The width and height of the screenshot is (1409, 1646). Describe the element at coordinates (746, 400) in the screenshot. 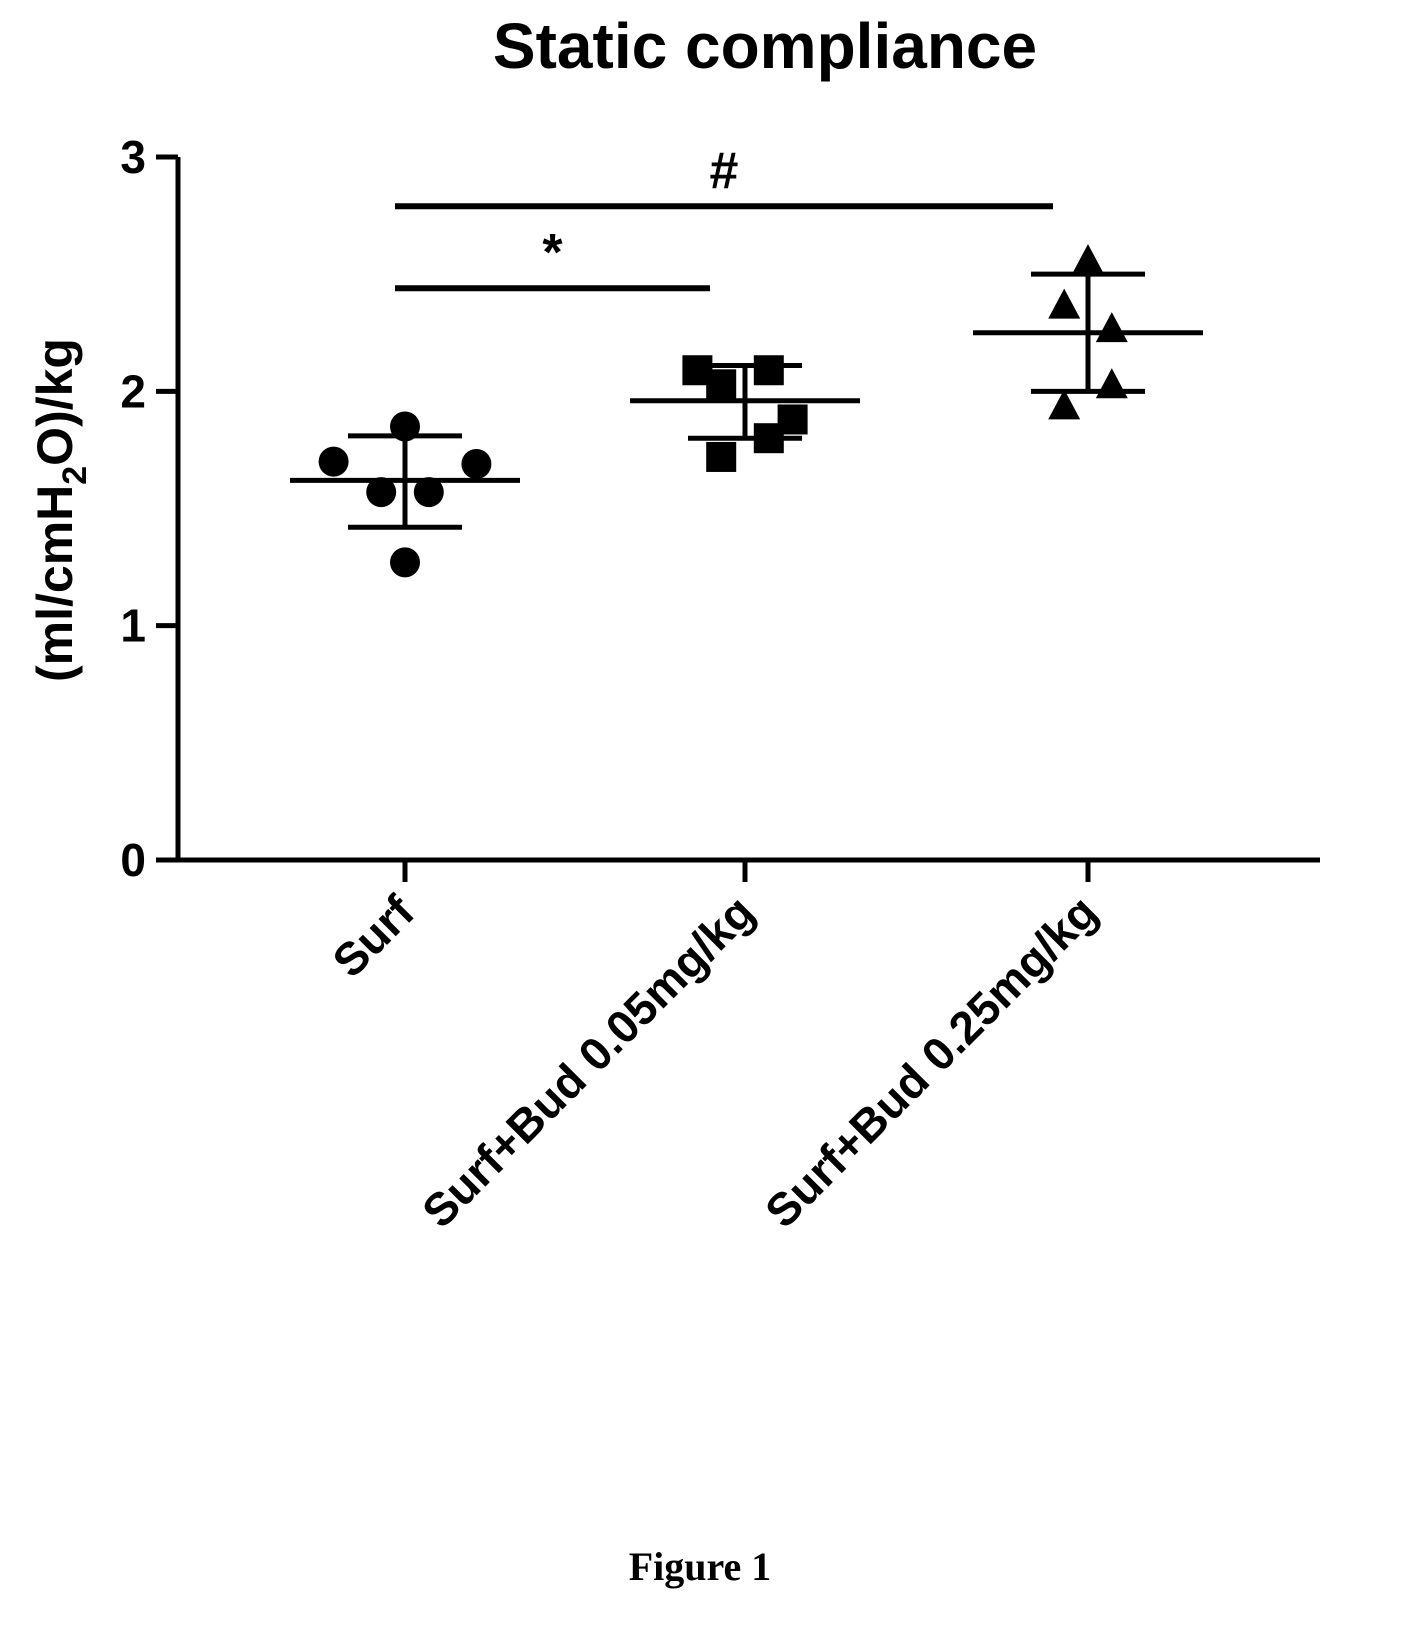

I see `error-bars` at that location.